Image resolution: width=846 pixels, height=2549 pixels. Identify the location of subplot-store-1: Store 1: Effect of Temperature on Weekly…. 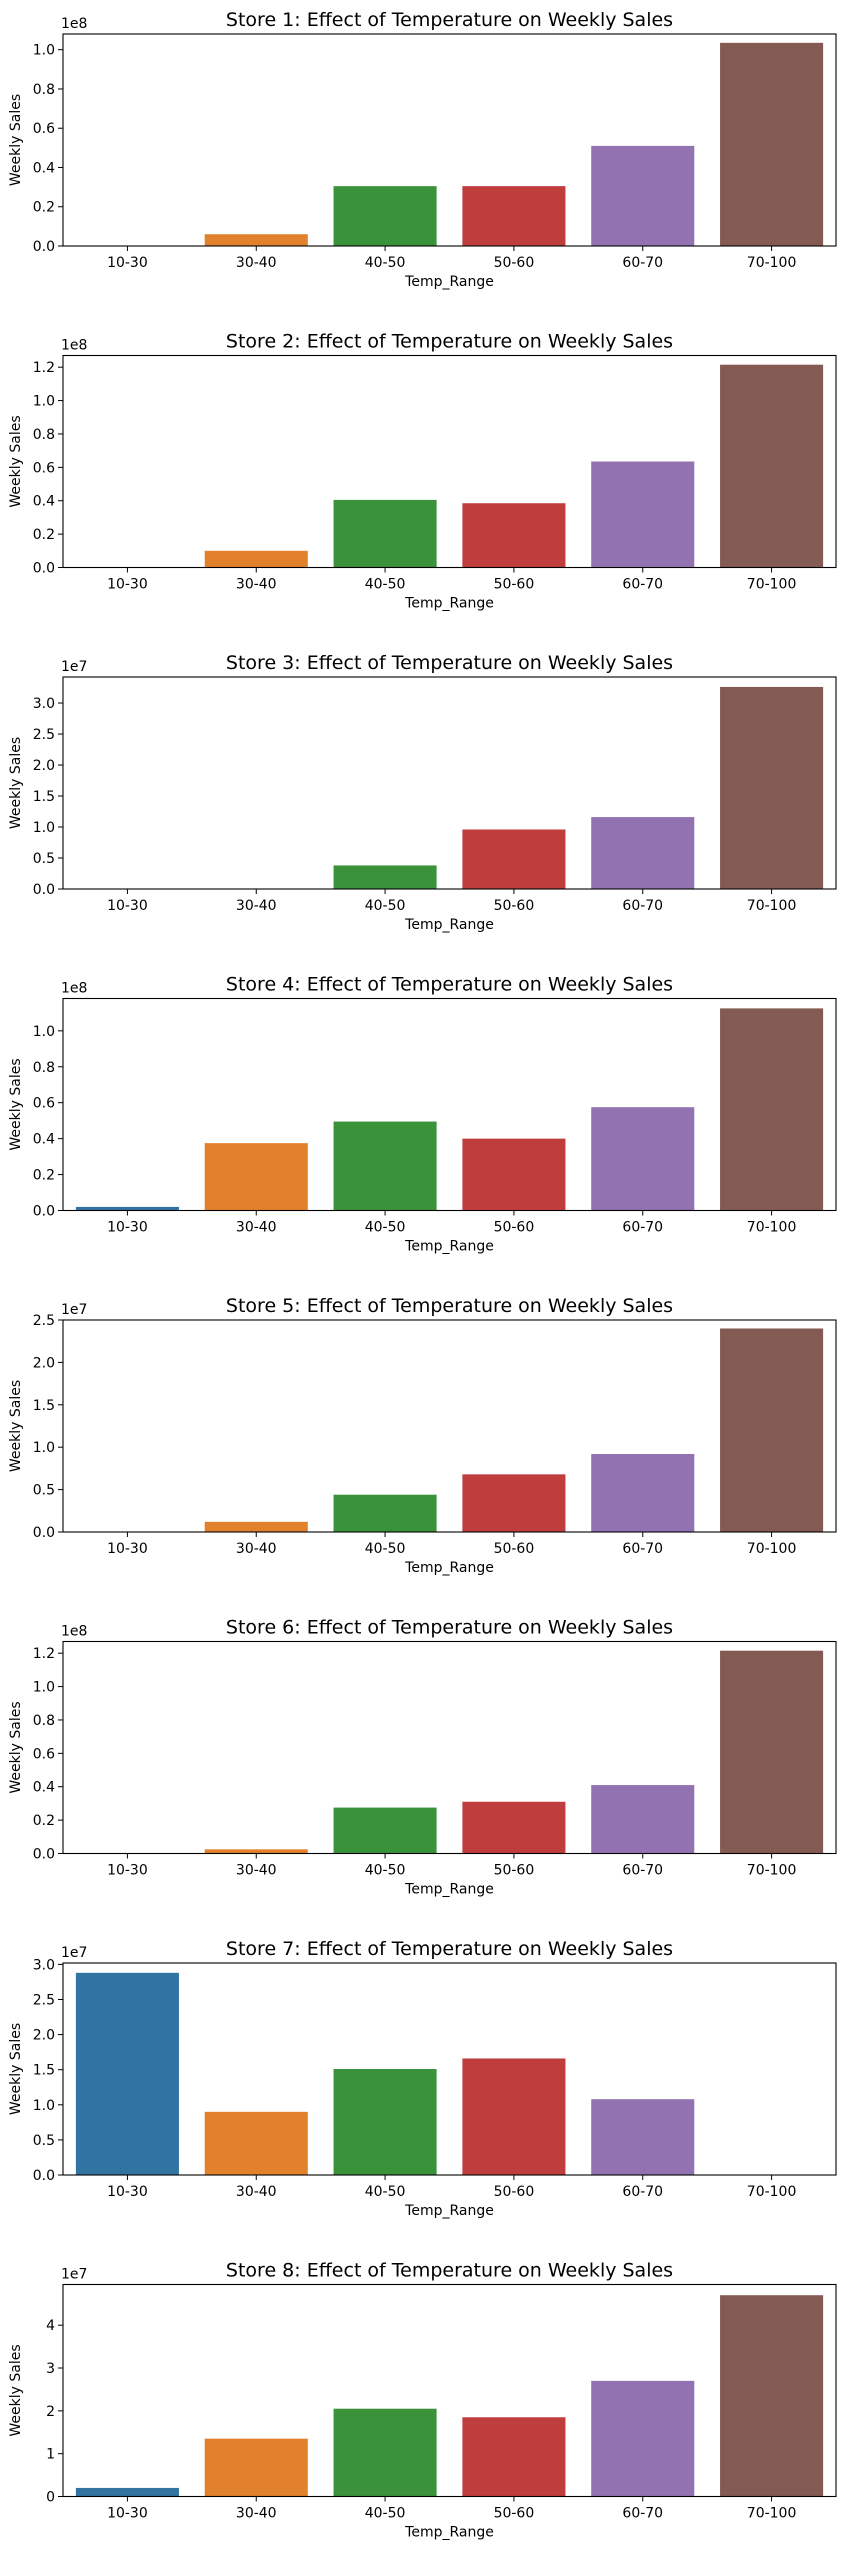
(422, 149).